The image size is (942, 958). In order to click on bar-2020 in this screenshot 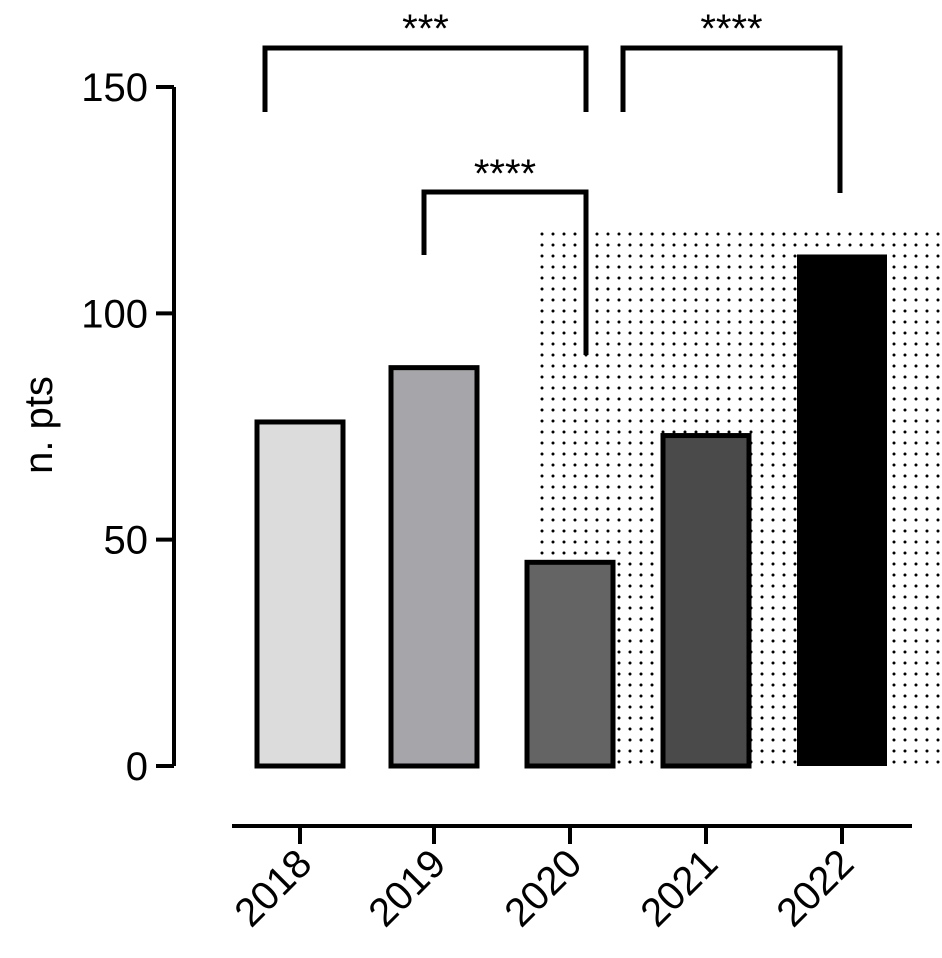, I will do `click(570, 664)`.